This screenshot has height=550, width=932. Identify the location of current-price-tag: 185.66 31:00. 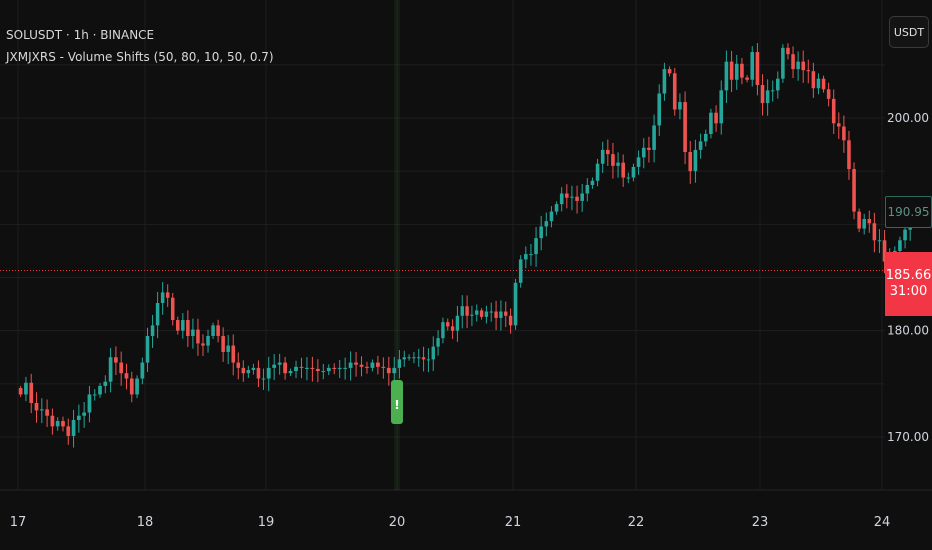
(908, 284).